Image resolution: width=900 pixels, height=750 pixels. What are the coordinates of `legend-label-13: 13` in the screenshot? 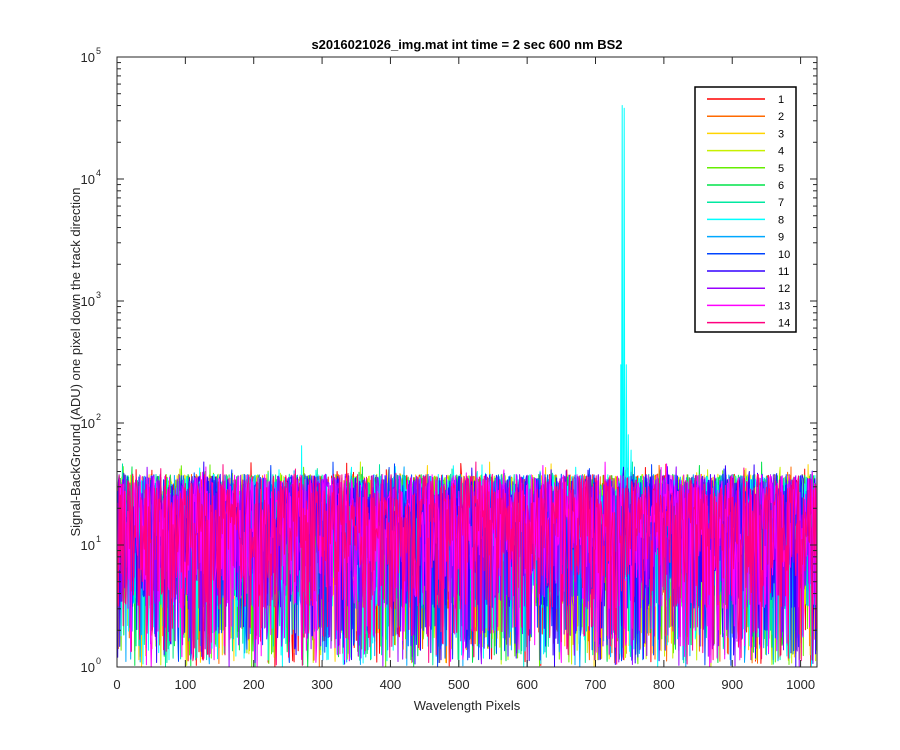 It's located at (784, 306).